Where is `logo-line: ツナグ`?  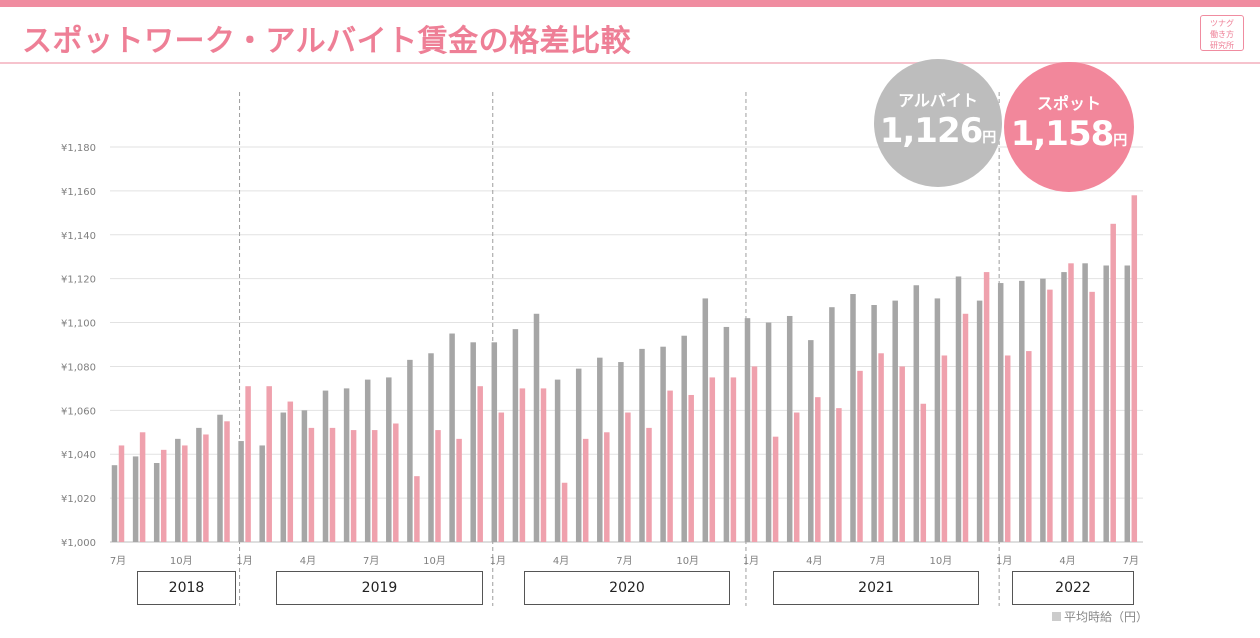
logo-line: ツナグ is located at coordinates (1222, 23).